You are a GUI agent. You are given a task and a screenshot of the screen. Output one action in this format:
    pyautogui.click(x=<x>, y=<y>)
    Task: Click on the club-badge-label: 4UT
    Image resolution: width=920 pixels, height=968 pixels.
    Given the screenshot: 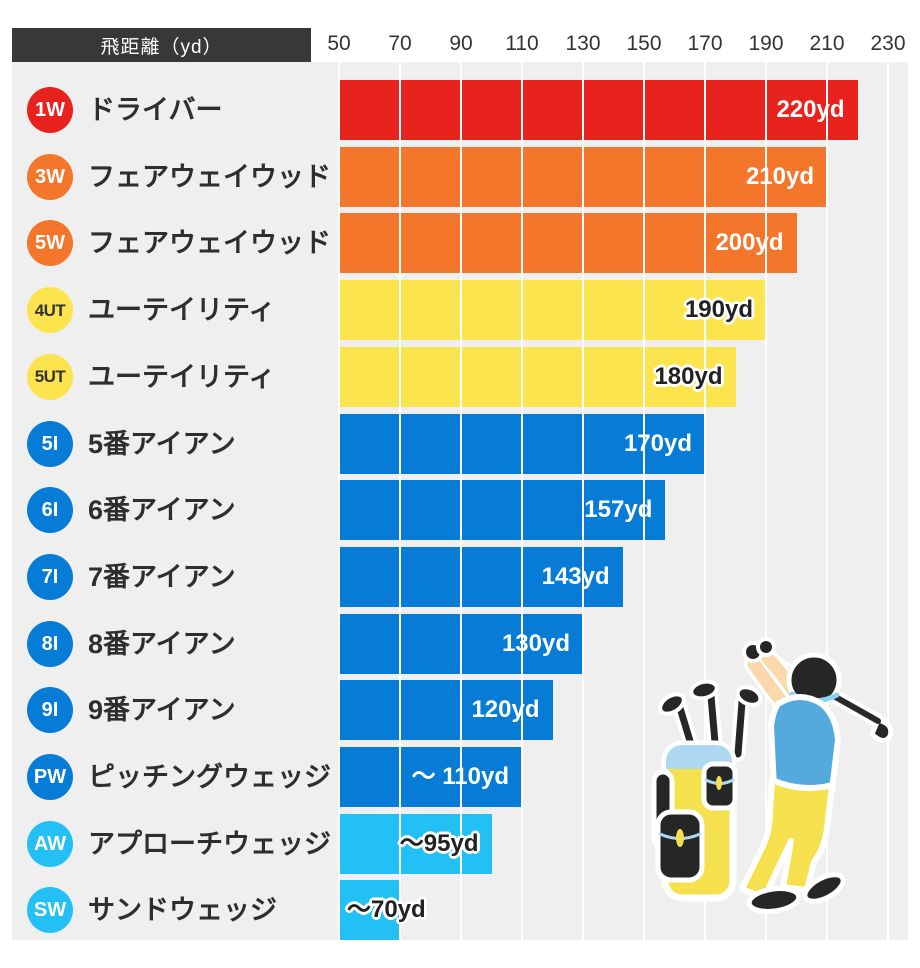 What is the action you would take?
    pyautogui.click(x=50, y=310)
    